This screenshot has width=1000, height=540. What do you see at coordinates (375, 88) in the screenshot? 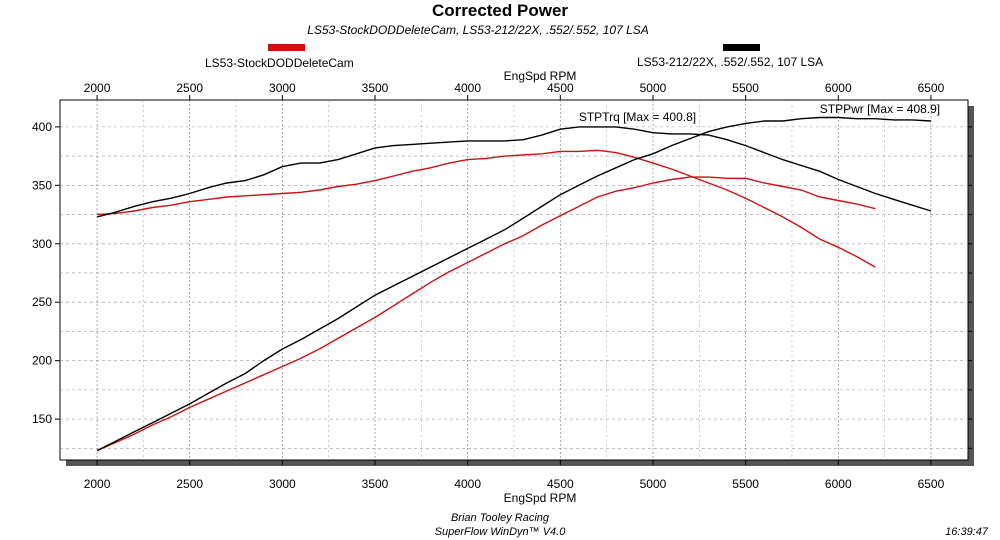
I see `tick-label-x-top: 3500` at bounding box center [375, 88].